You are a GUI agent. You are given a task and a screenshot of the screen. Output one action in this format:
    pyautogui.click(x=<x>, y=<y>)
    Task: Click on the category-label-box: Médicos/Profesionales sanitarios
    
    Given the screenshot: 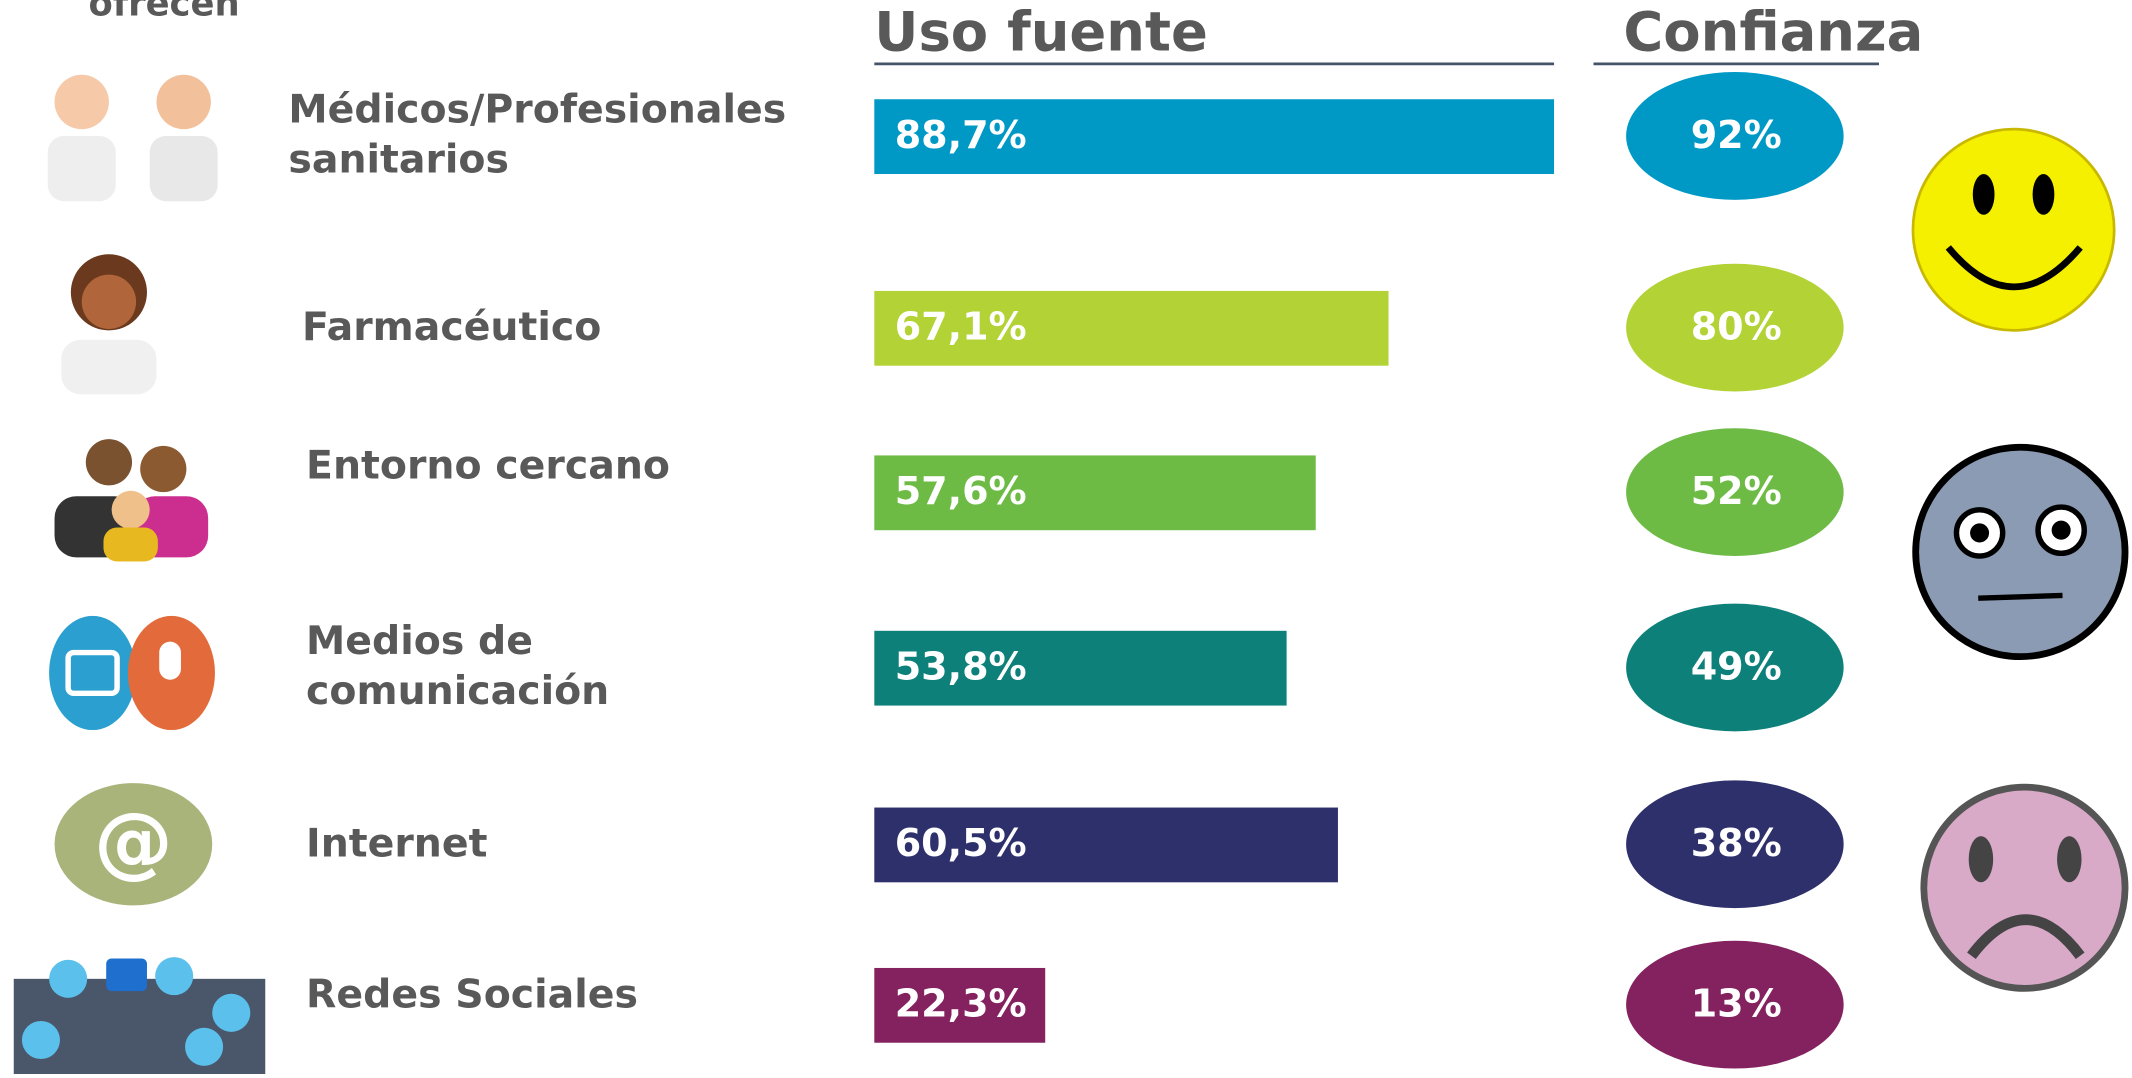 What is the action you would take?
    pyautogui.click(x=537, y=134)
    